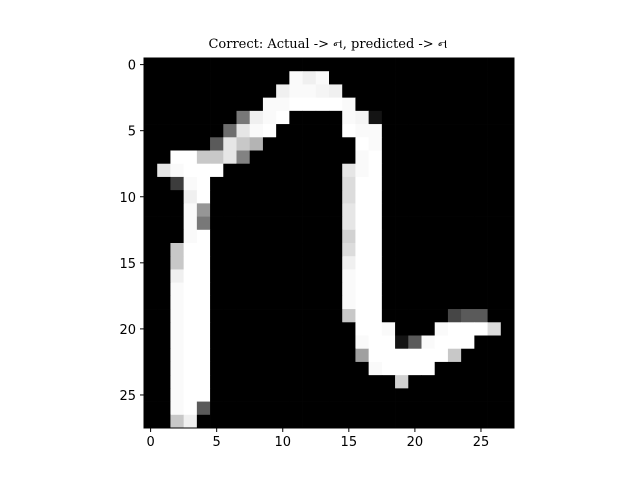 The width and height of the screenshot is (640, 480). I want to click on y-tick-label: 25, so click(127, 396).